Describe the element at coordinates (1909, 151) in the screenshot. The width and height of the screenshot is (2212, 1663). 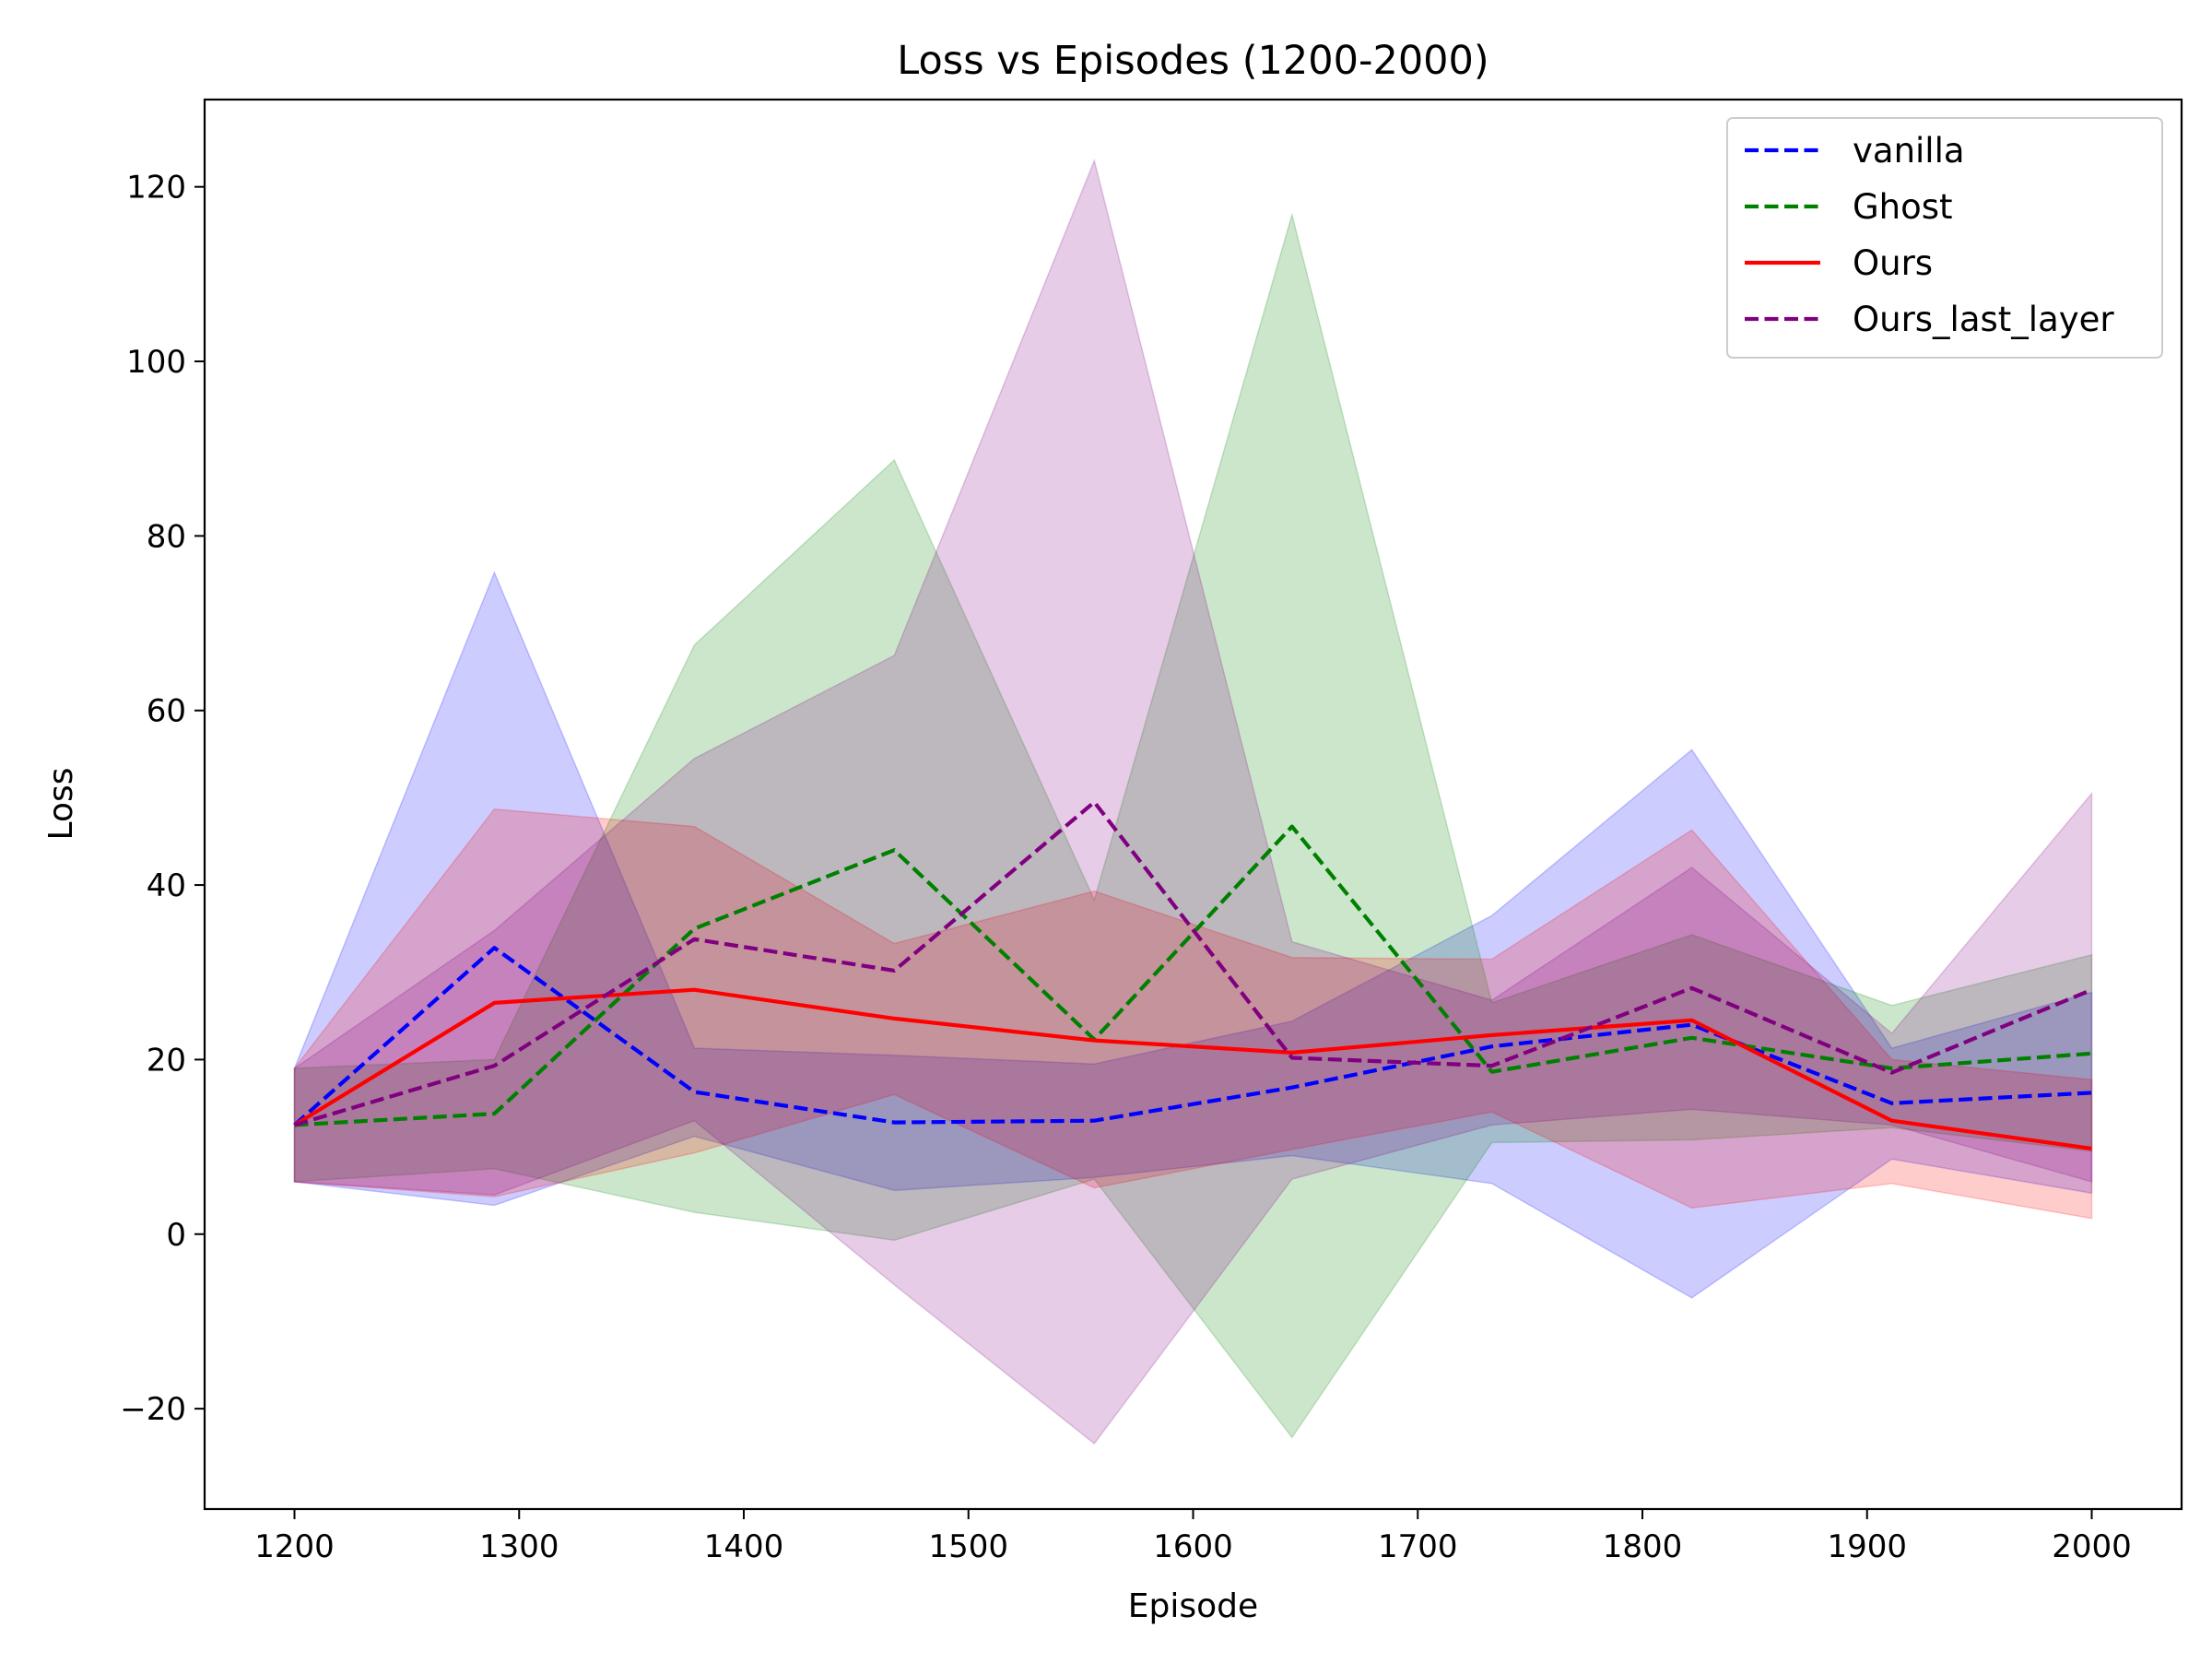
I see `legend-label-vanilla: vanilla` at that location.